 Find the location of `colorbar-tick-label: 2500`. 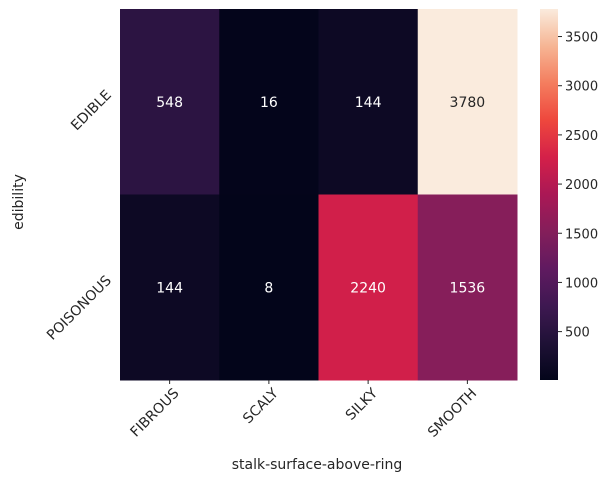

colorbar-tick-label: 2500 is located at coordinates (581, 136).